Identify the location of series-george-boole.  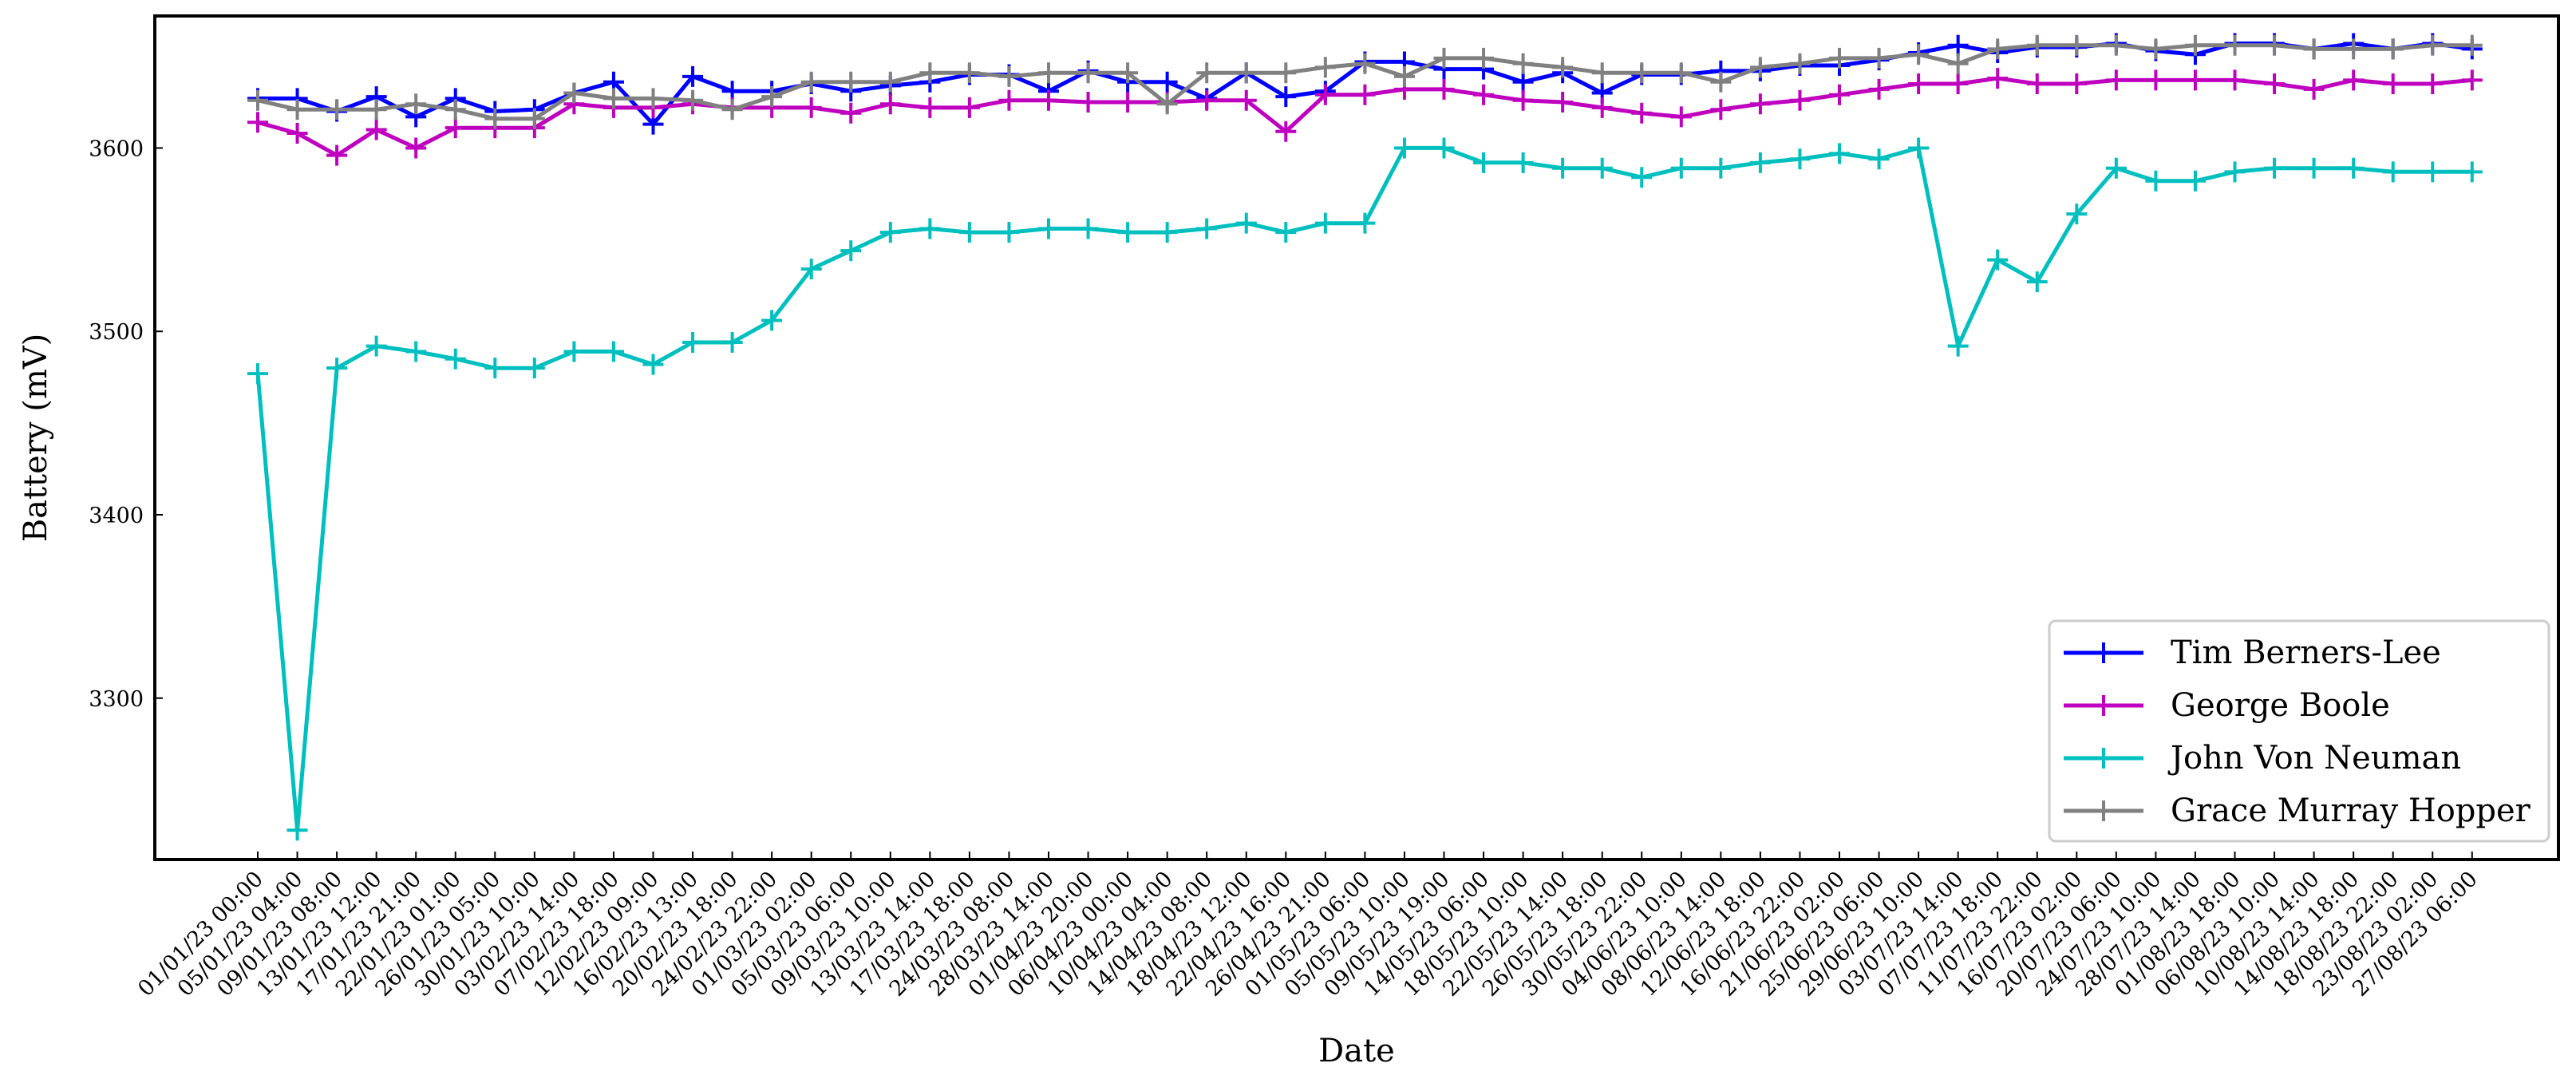
(1365, 117).